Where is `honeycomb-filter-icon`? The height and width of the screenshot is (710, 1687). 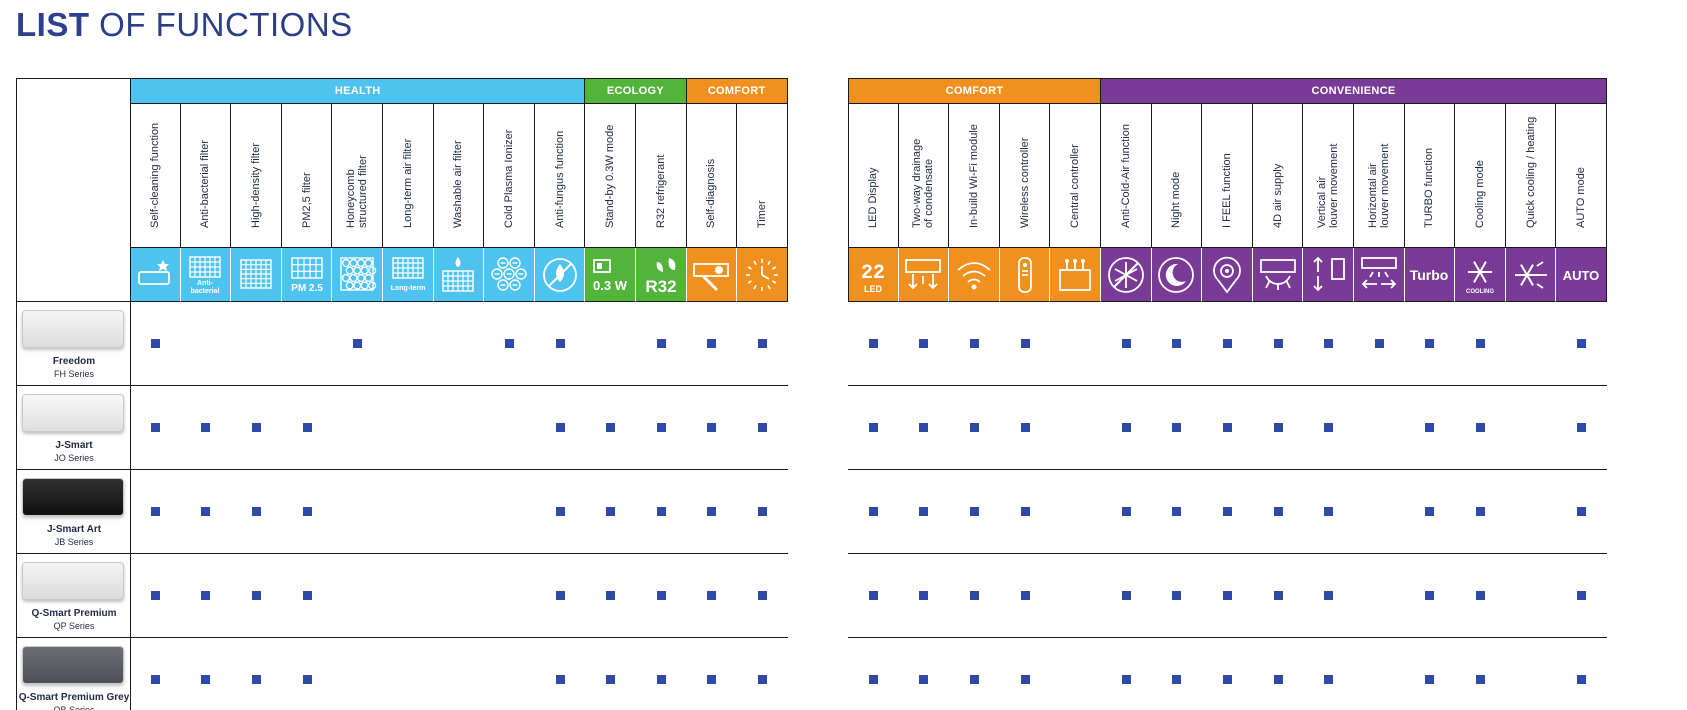 honeycomb-filter-icon is located at coordinates (357, 275).